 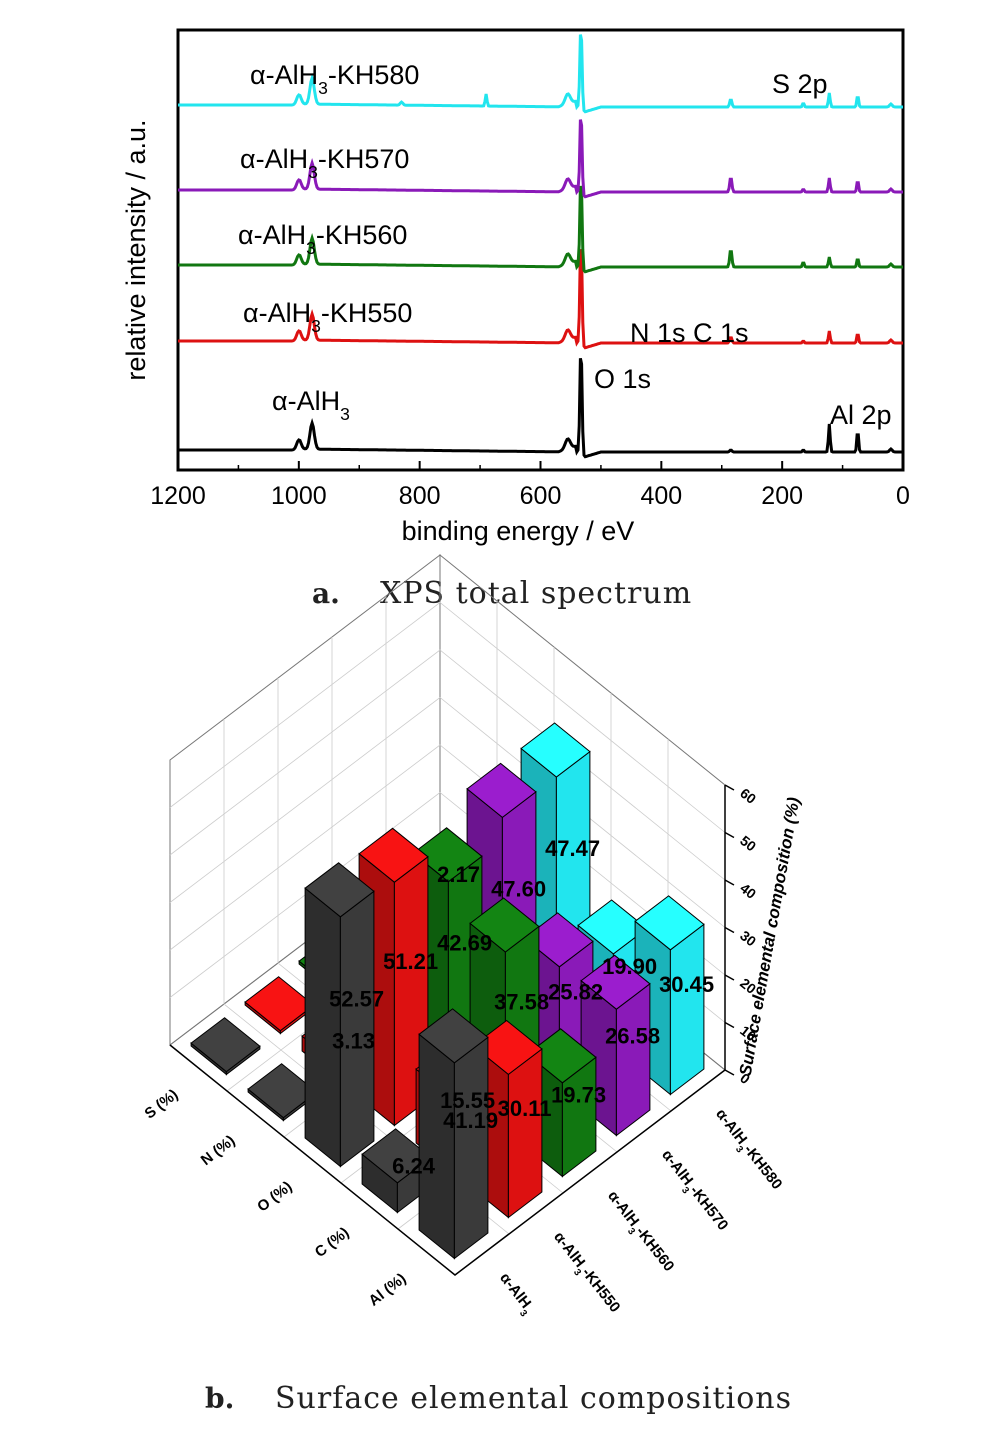 I want to click on element-label: S (%), so click(x=161, y=1104).